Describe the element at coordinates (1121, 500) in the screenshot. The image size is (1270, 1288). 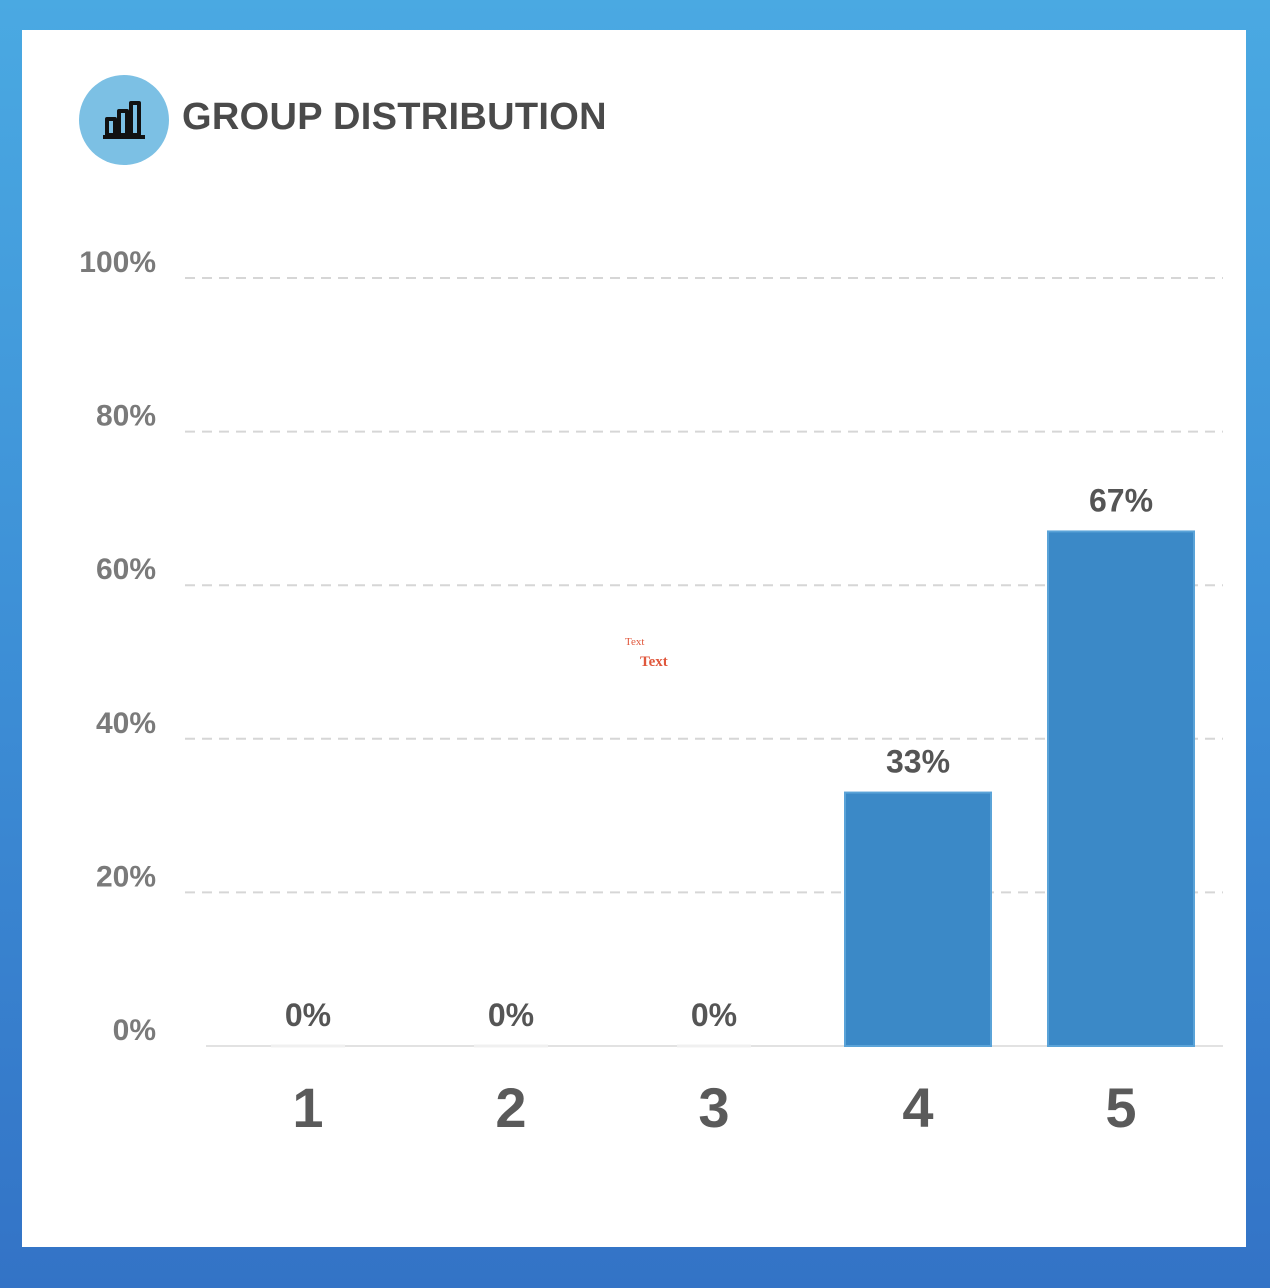
I see `data-label: 67%` at that location.